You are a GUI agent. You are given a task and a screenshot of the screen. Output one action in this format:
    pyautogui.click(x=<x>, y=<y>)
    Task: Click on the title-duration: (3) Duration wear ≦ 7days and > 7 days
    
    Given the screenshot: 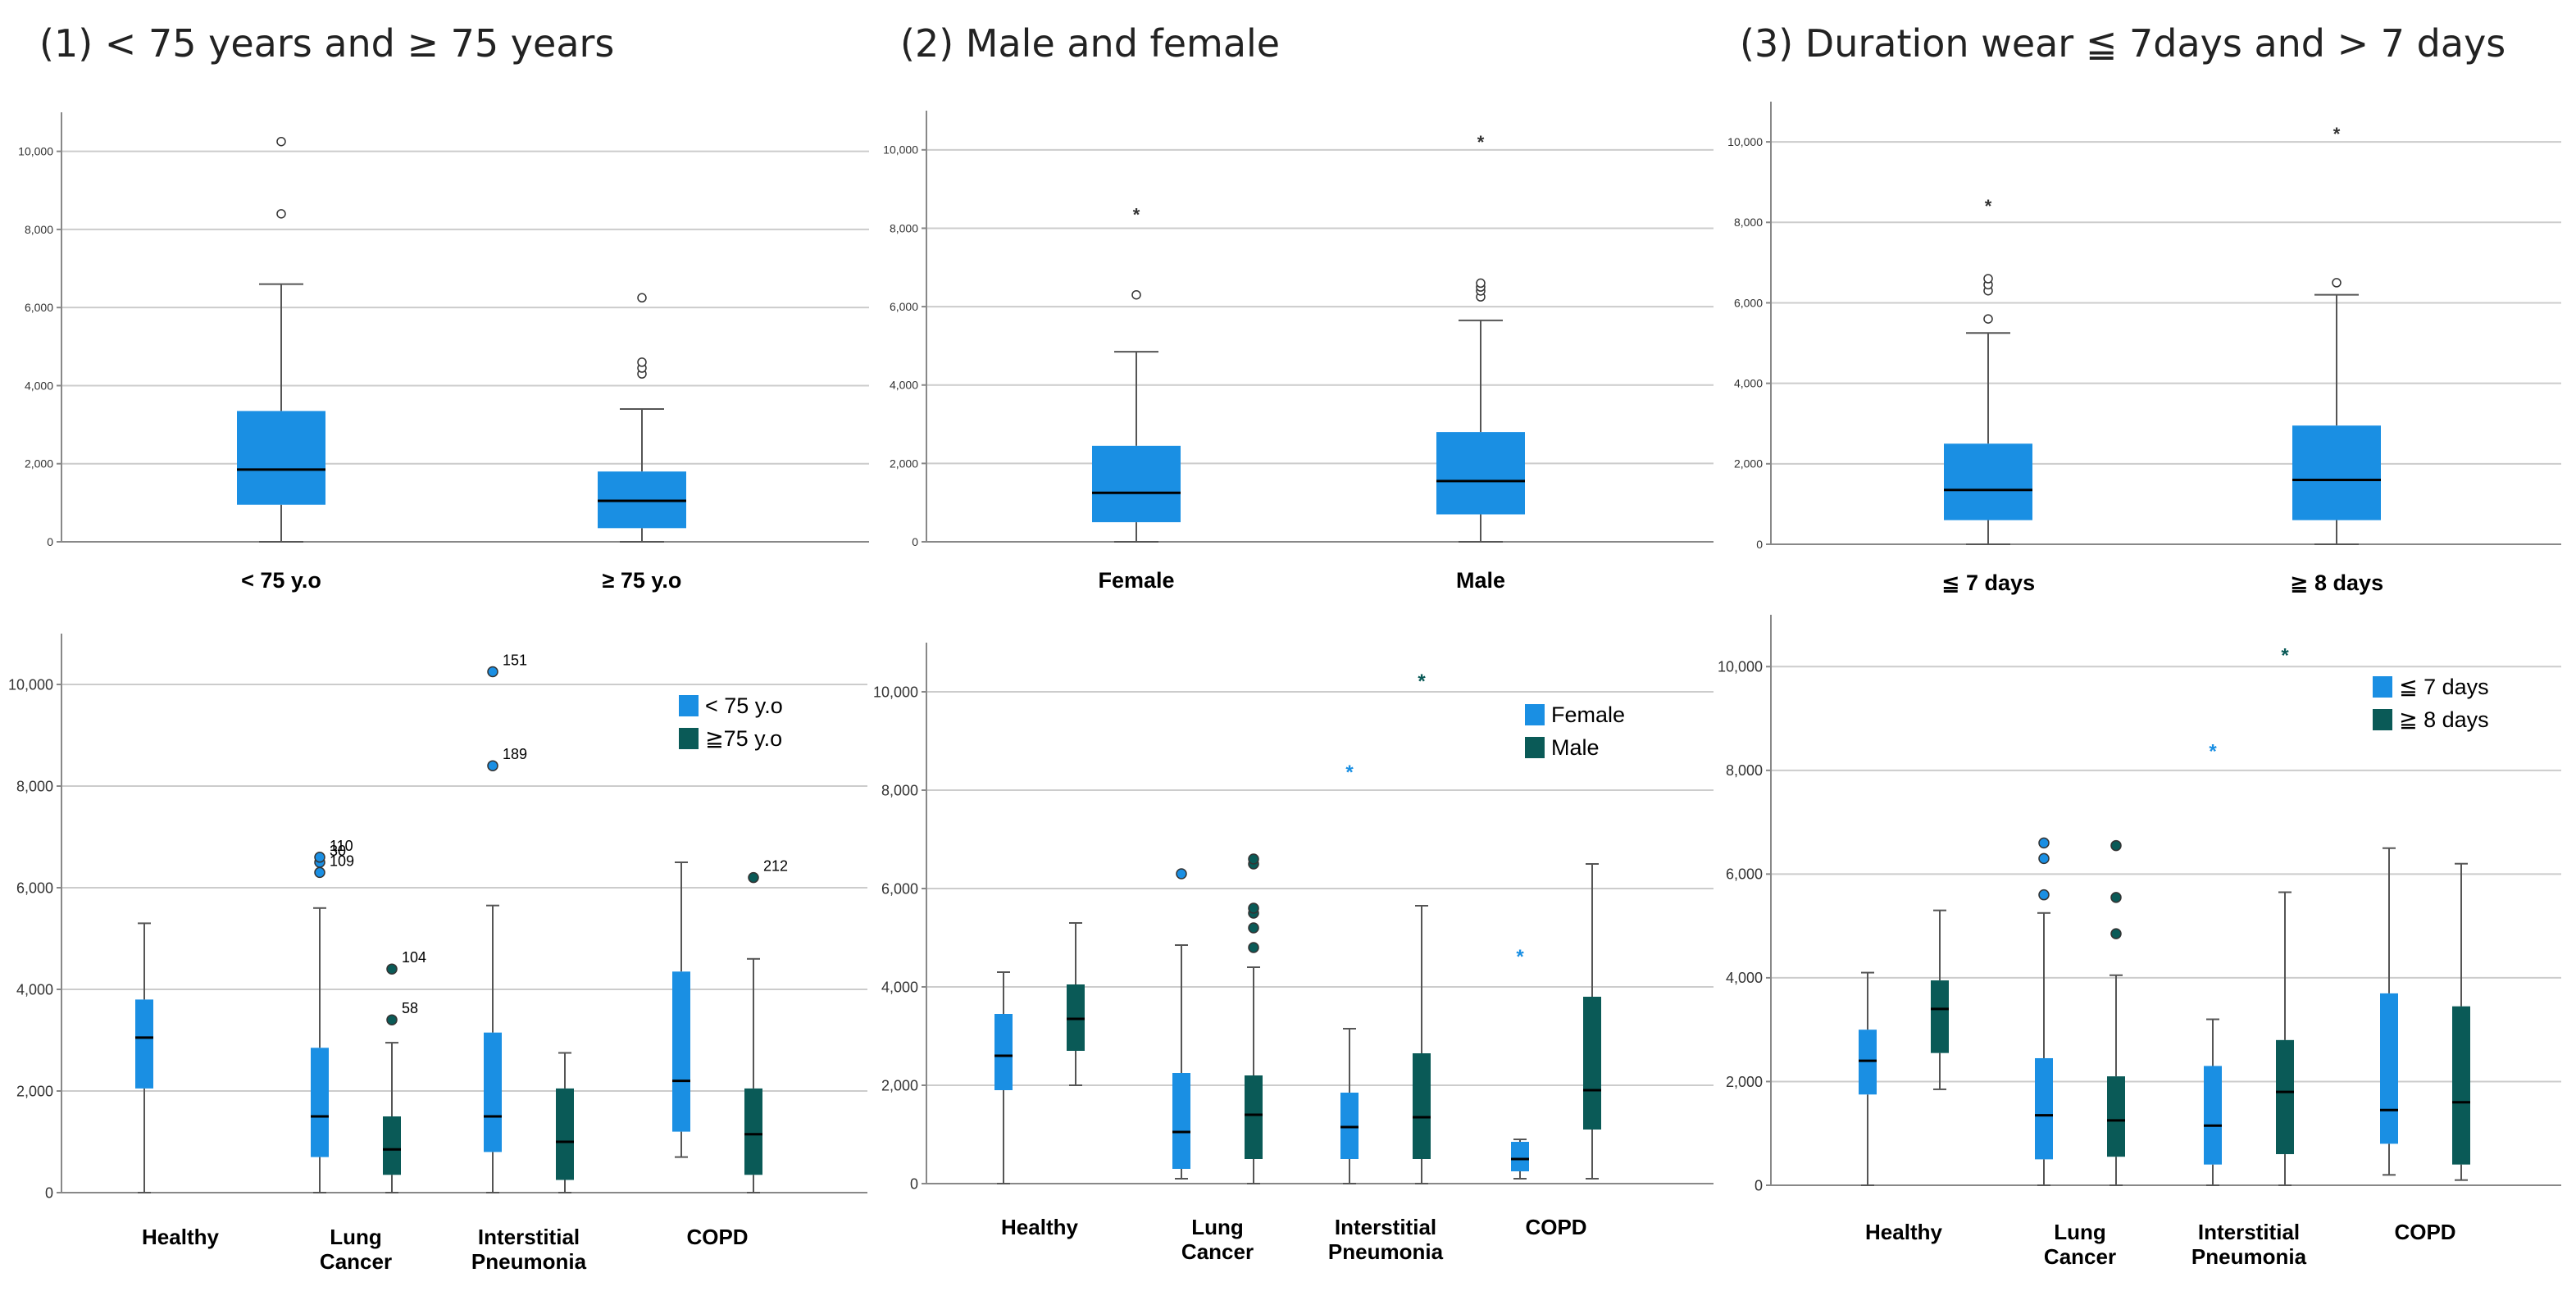 What is the action you would take?
    pyautogui.click(x=2123, y=43)
    